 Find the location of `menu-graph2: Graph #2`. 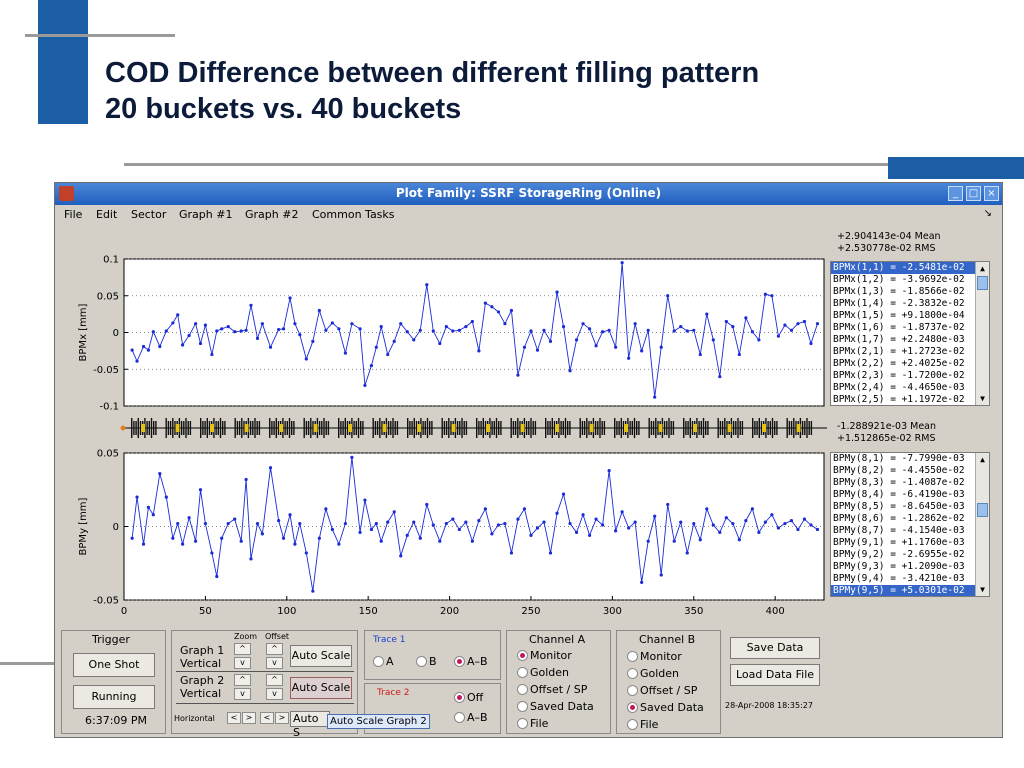

menu-graph2: Graph #2 is located at coordinates (272, 214).